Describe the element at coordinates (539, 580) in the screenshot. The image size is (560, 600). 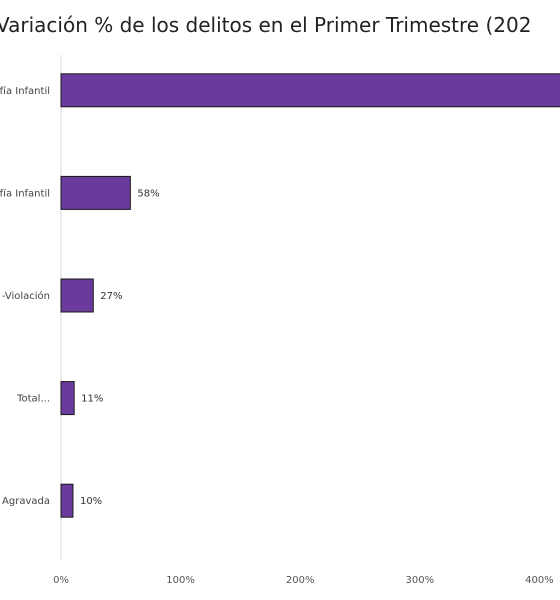
I see `x-tick-label: 400%` at that location.